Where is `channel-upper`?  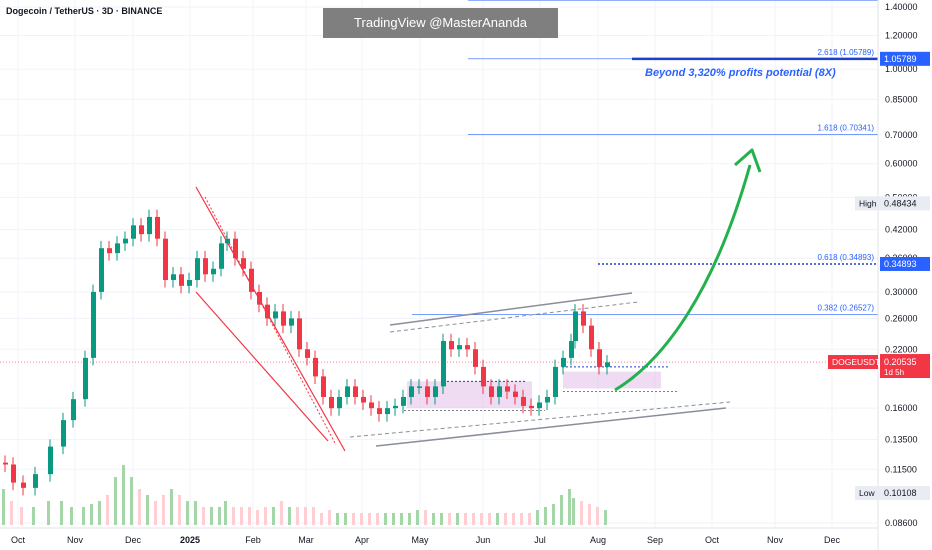
channel-upper is located at coordinates (270, 319).